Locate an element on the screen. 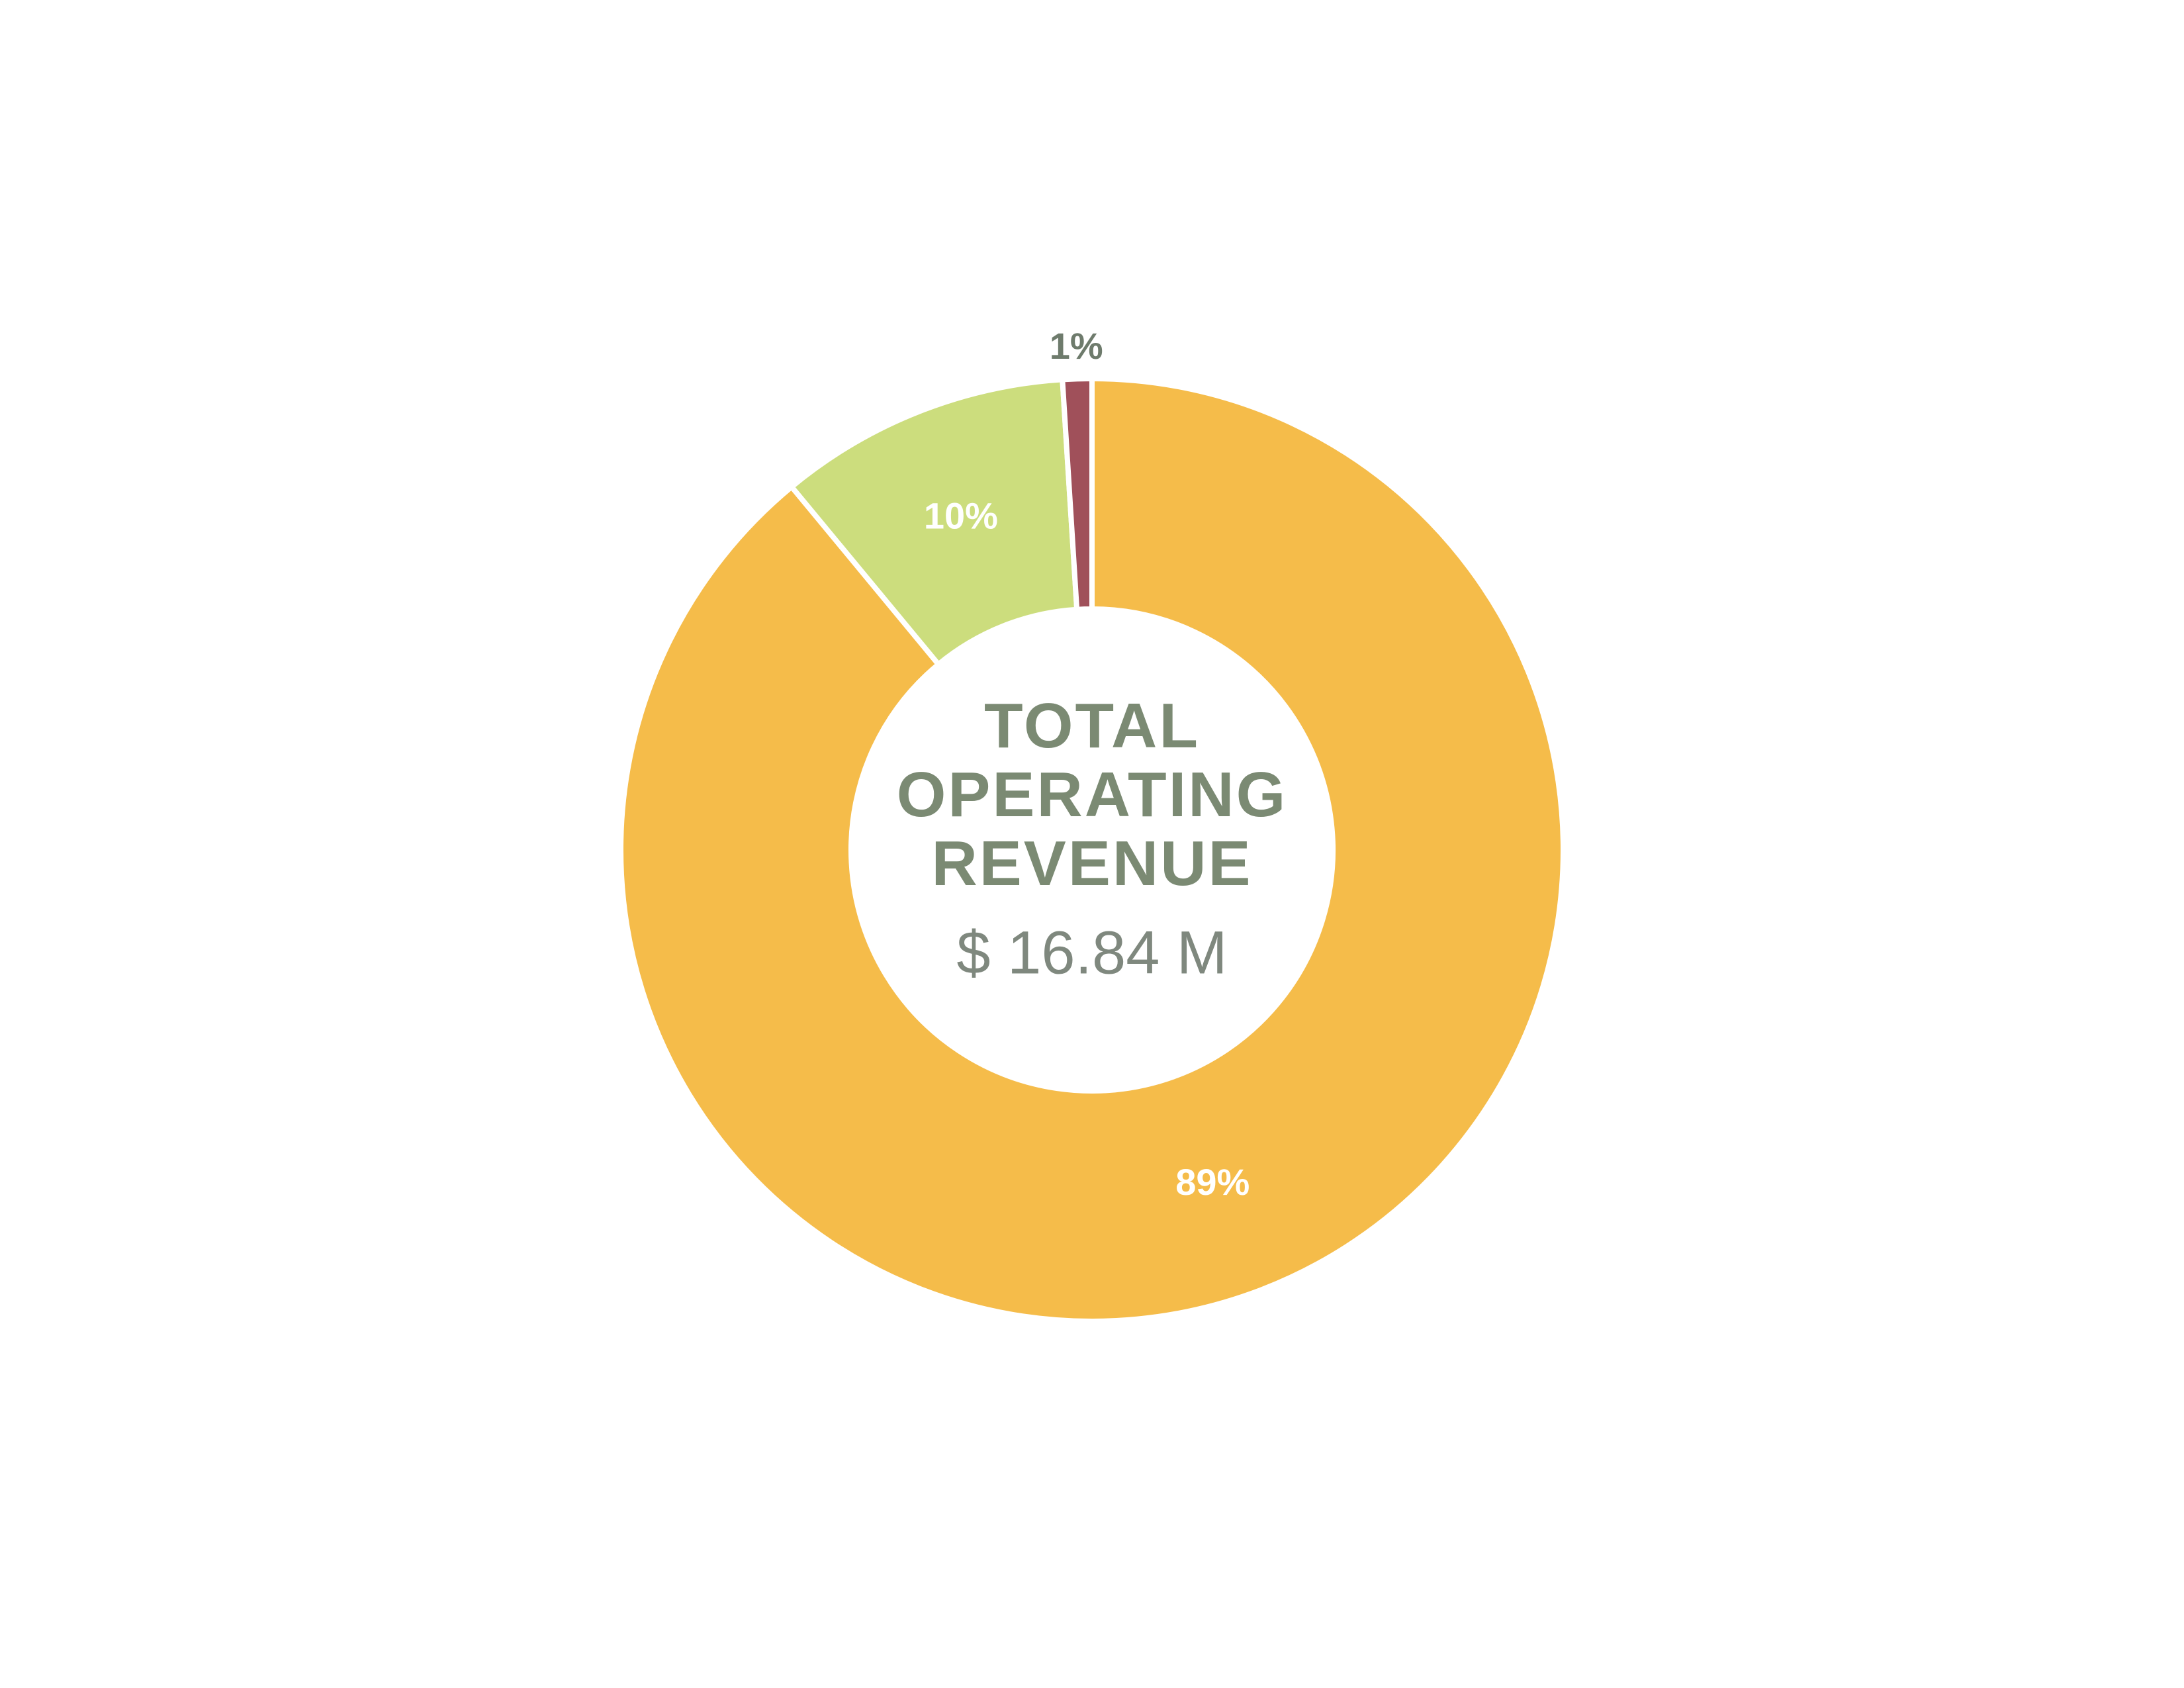 This screenshot has height=1688, width=2184. slice-label: 89% is located at coordinates (1213, 1182).